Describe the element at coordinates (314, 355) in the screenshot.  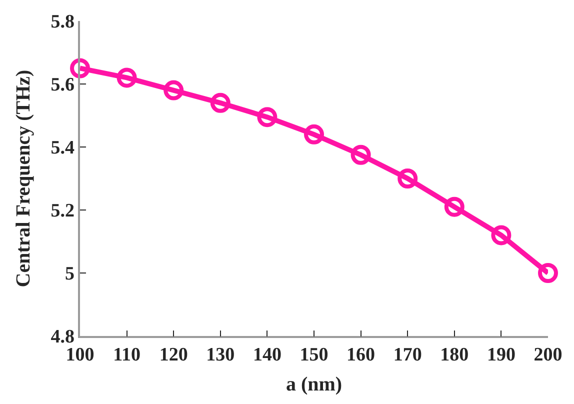
I see `x-tick-label: 150` at that location.